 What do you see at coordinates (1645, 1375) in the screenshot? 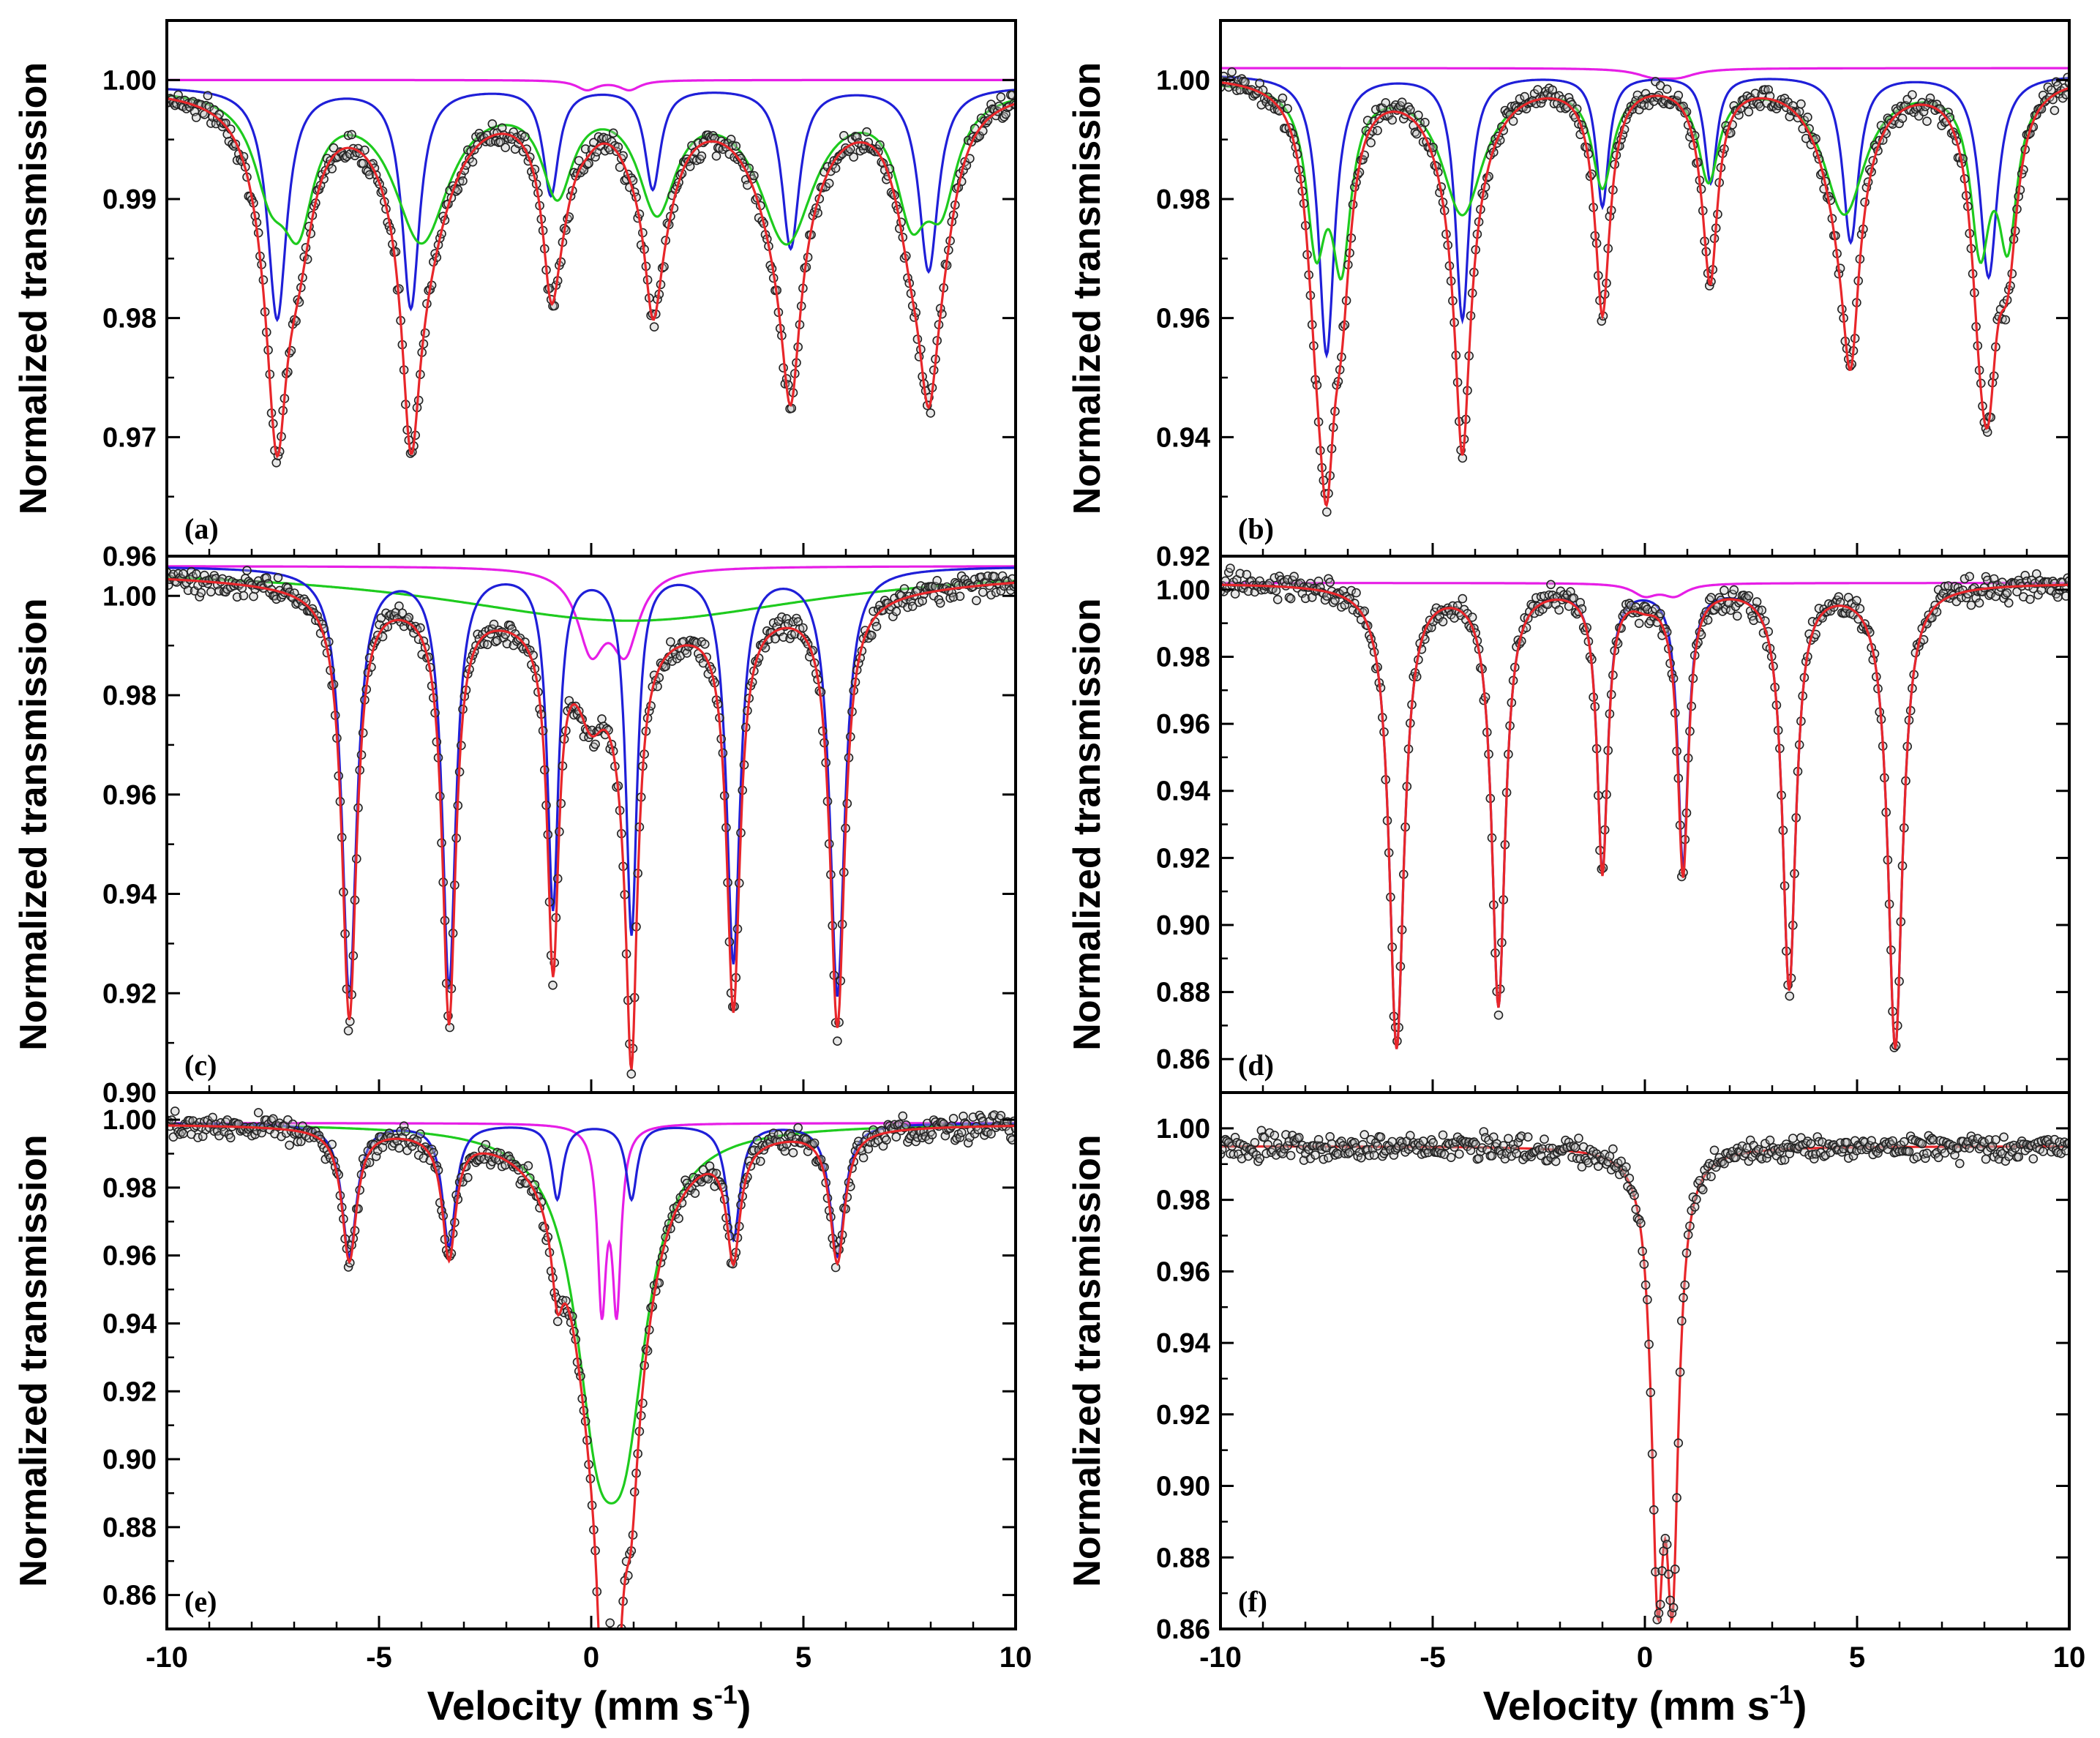
I see `data-points` at bounding box center [1645, 1375].